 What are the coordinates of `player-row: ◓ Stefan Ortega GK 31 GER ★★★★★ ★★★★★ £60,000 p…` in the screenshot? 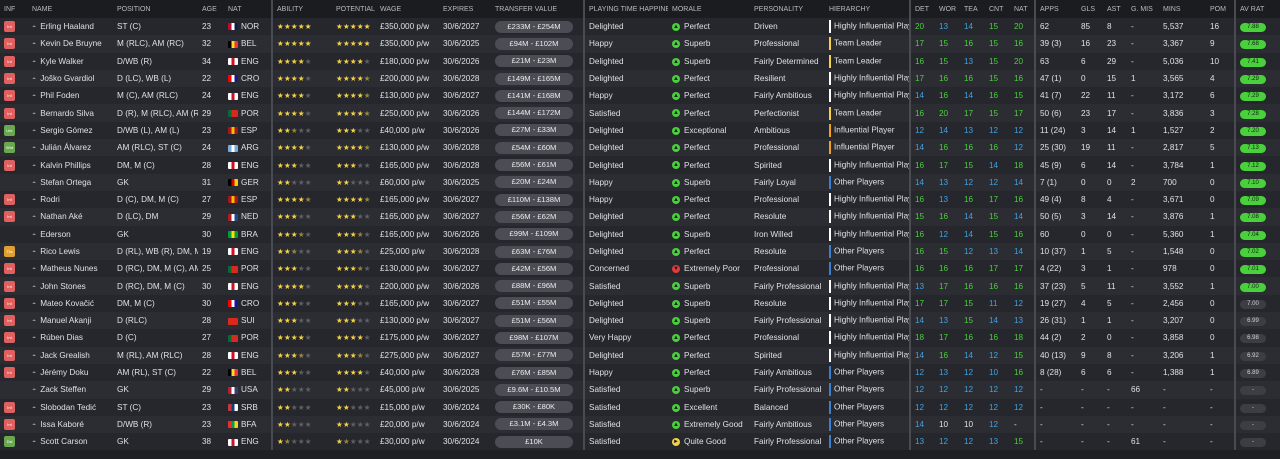 It's located at (640, 182).